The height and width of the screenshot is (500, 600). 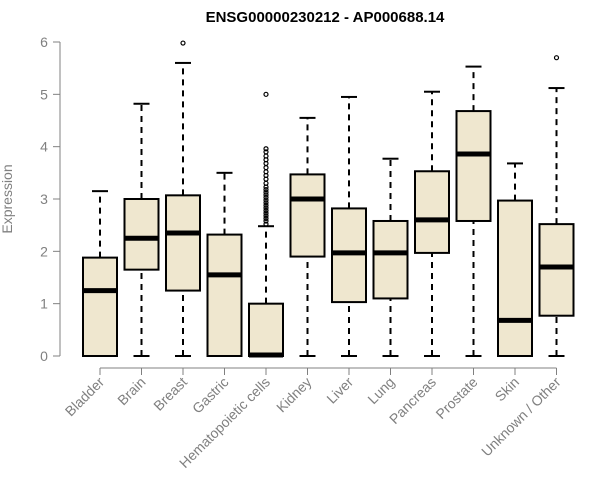 I want to click on box-prostate, so click(x=473, y=211).